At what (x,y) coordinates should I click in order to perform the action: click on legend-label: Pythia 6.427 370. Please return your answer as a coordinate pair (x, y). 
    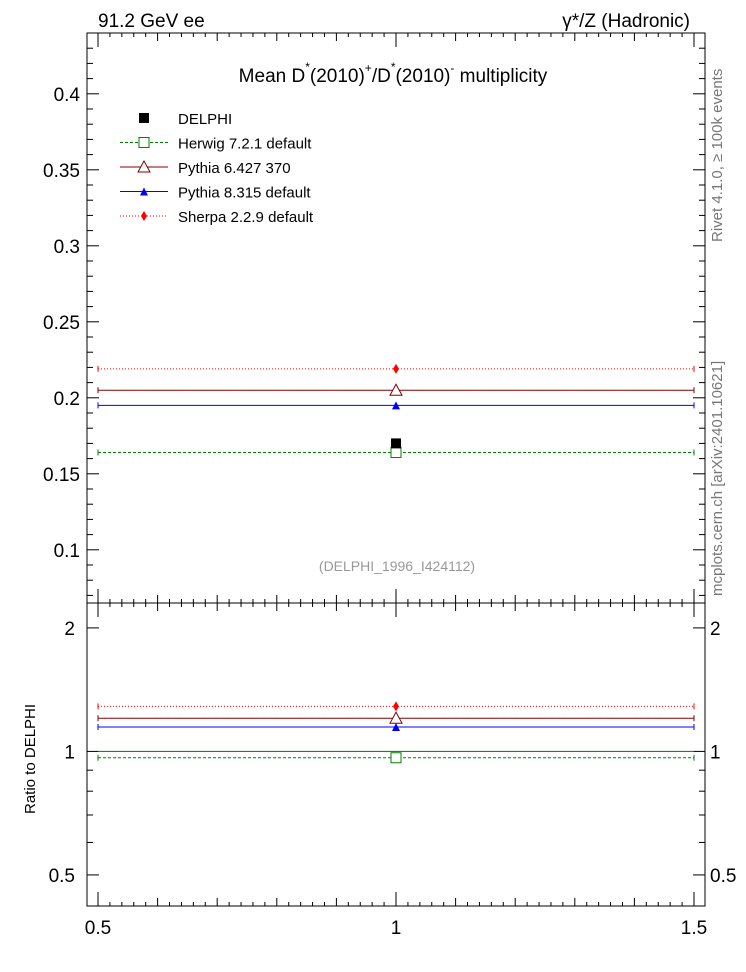
    Looking at the image, I should click on (234, 168).